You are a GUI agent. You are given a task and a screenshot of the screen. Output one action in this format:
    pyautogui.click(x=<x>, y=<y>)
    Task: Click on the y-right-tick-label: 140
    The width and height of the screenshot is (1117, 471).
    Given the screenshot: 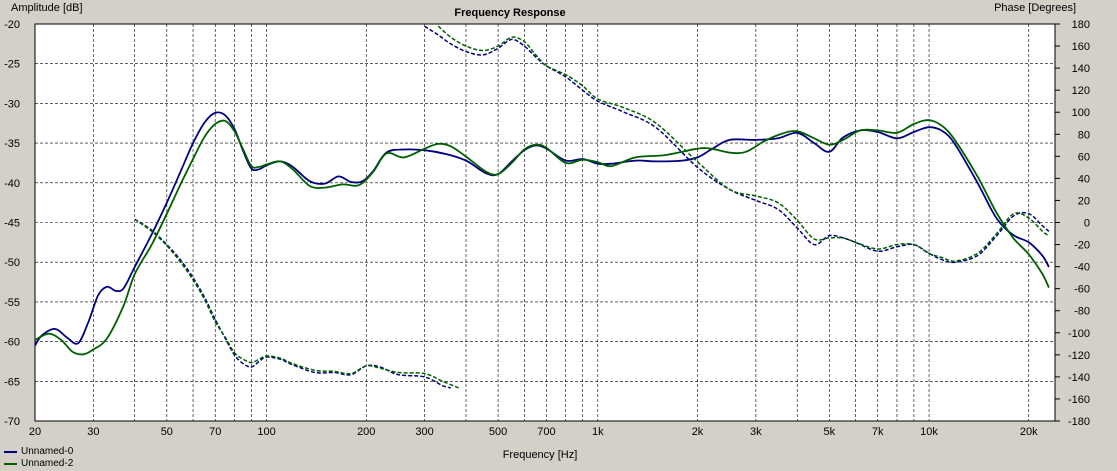 What is the action you would take?
    pyautogui.click(x=1081, y=69)
    